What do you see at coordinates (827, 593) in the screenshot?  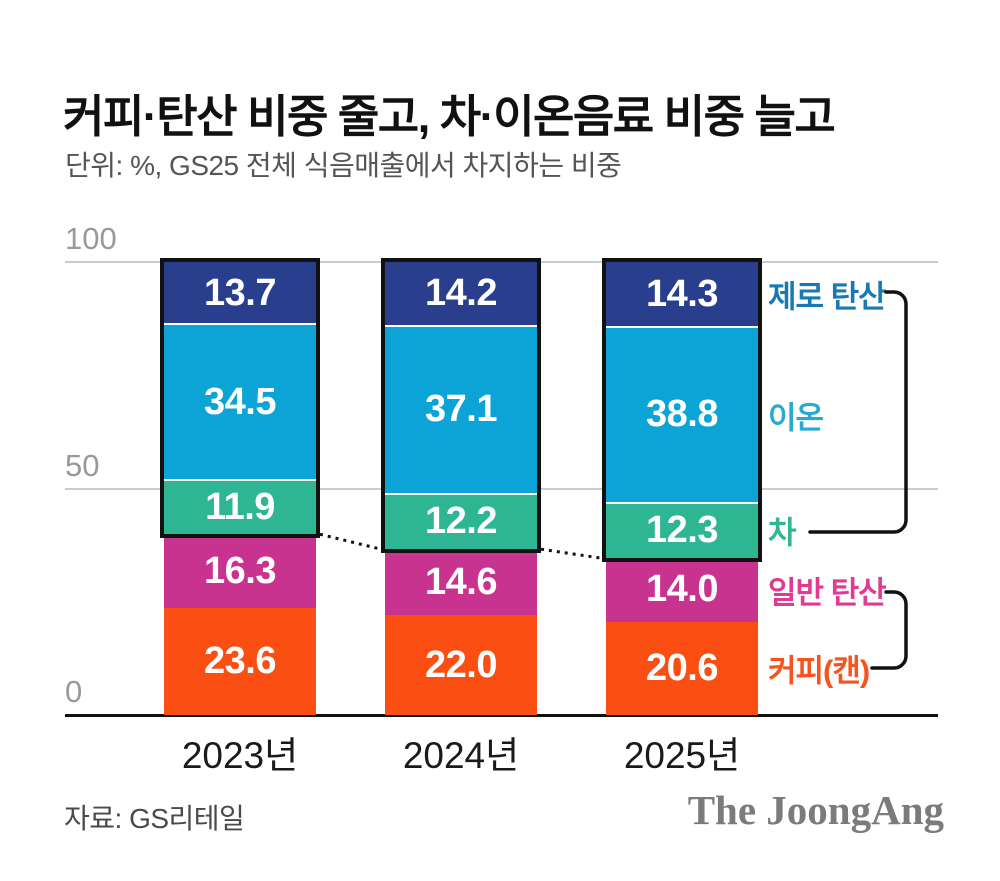 I see `series-label: 일반 탄산` at bounding box center [827, 593].